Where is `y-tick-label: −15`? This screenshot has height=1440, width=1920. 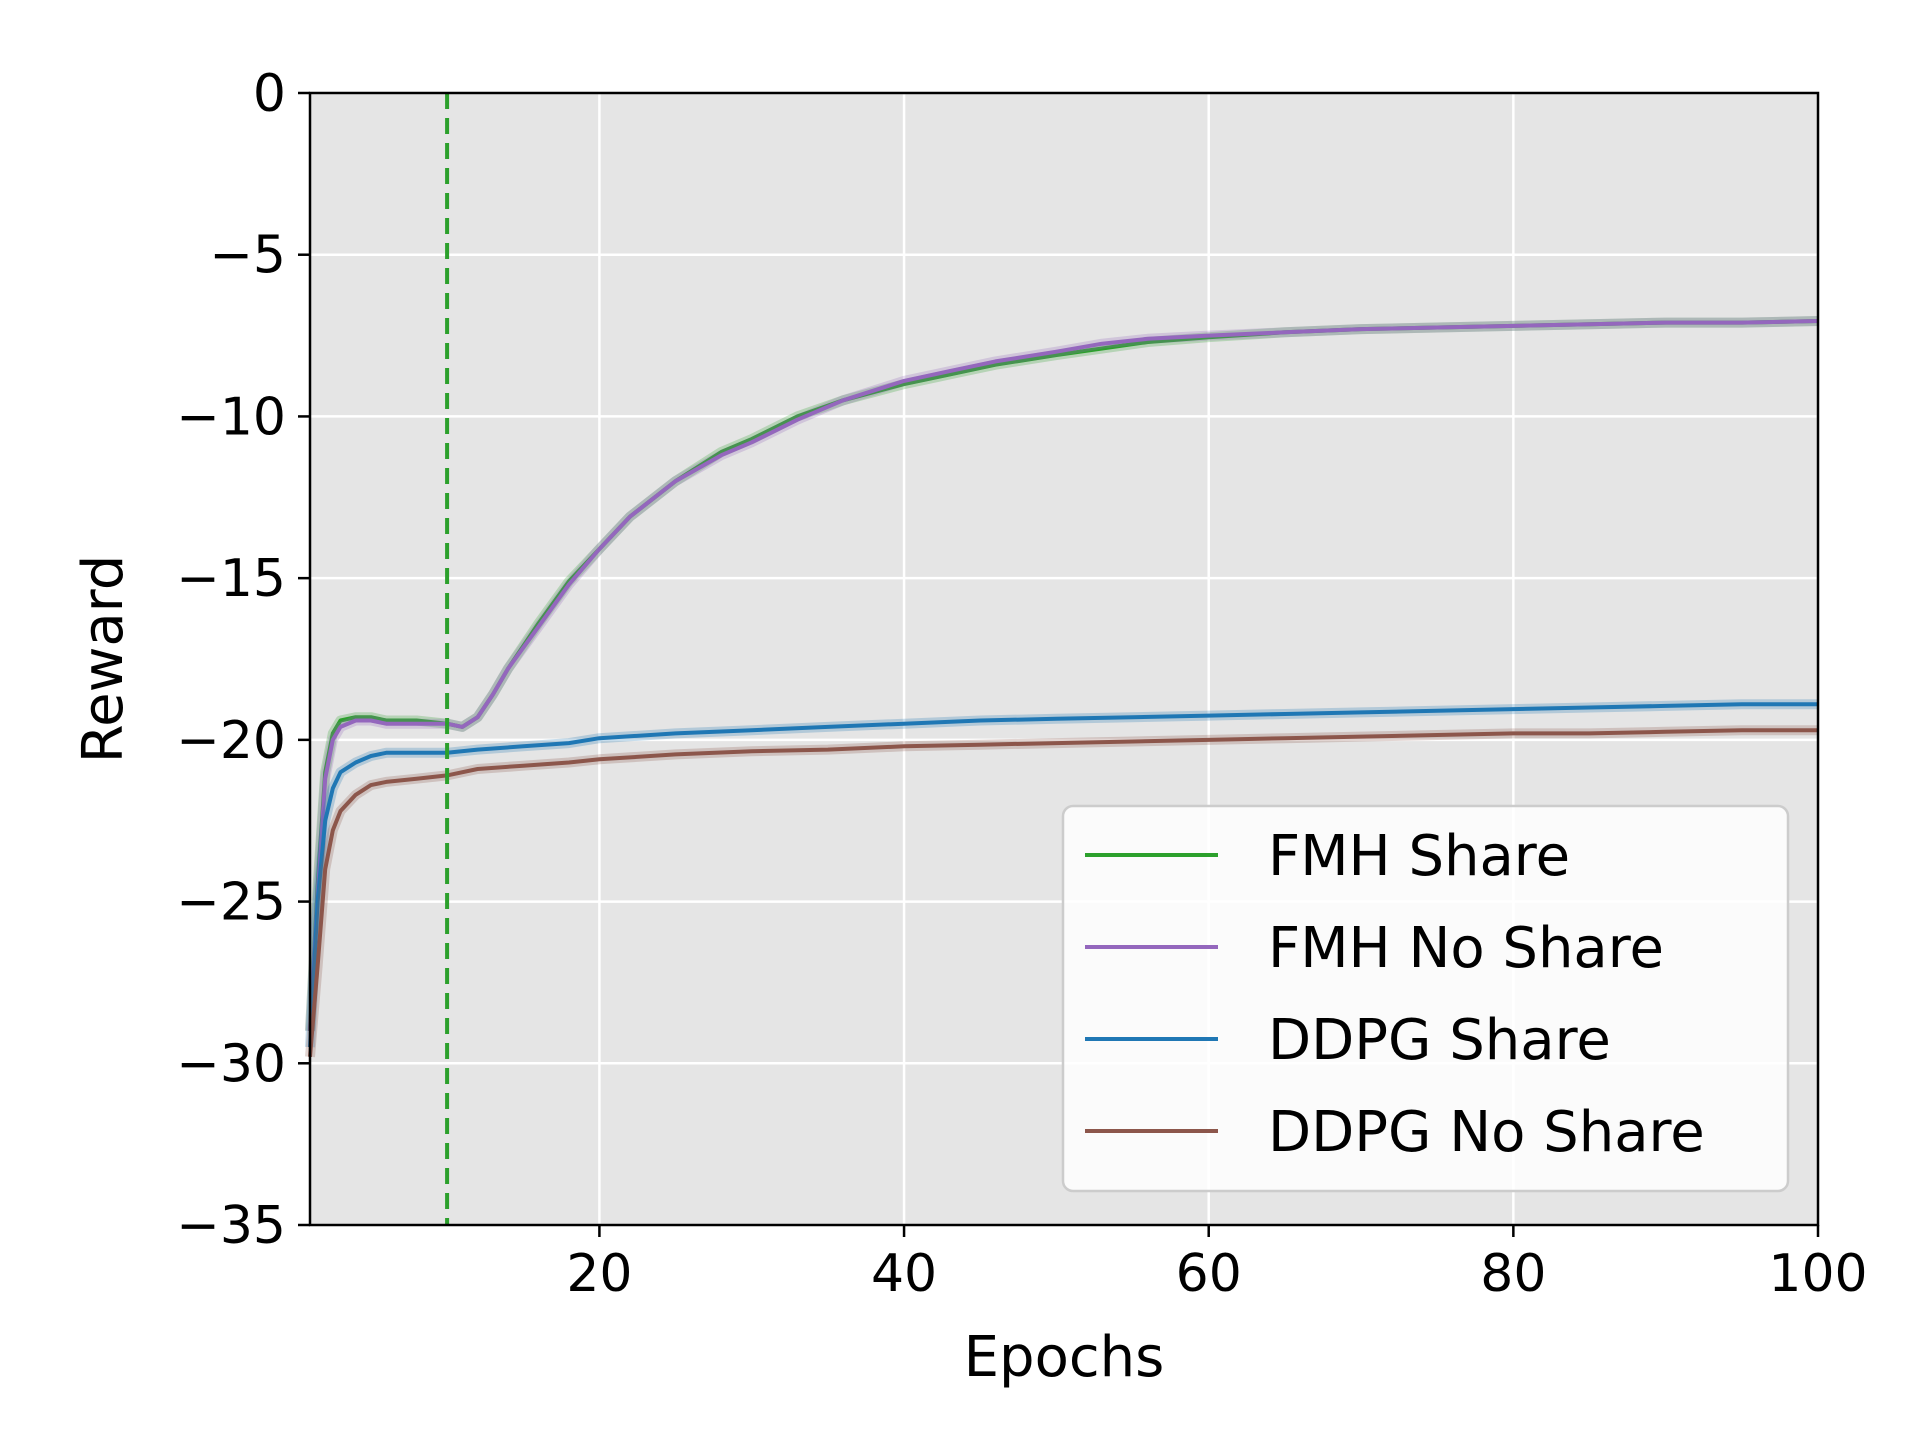
y-tick-label: −15 is located at coordinates (231, 579).